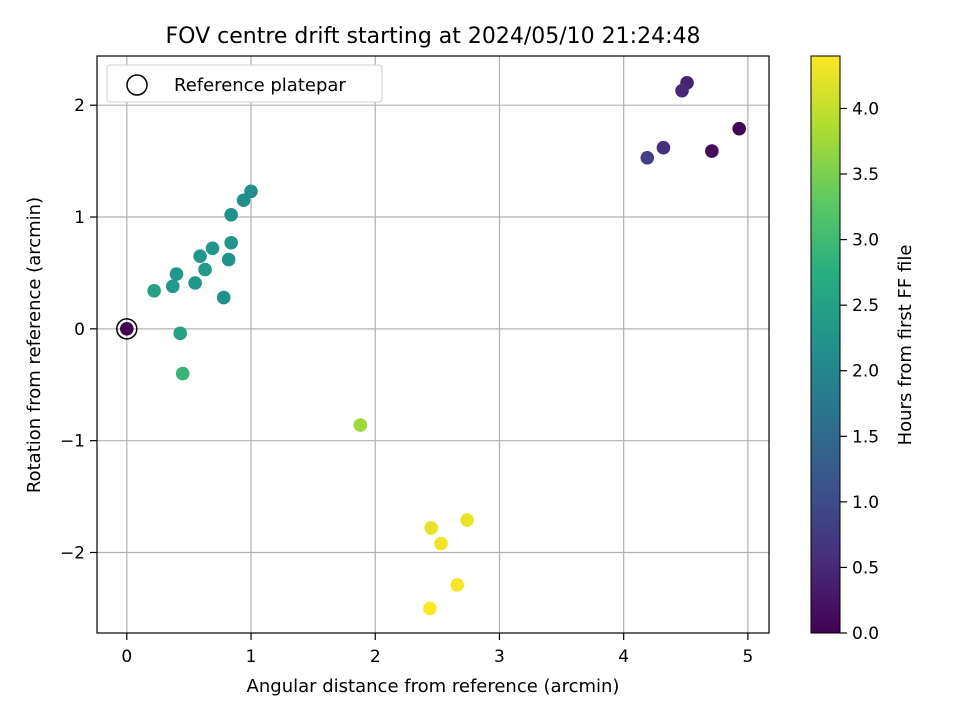 The width and height of the screenshot is (960, 724). Describe the element at coordinates (865, 634) in the screenshot. I see `colorbar-tick-label: 0.0` at that location.